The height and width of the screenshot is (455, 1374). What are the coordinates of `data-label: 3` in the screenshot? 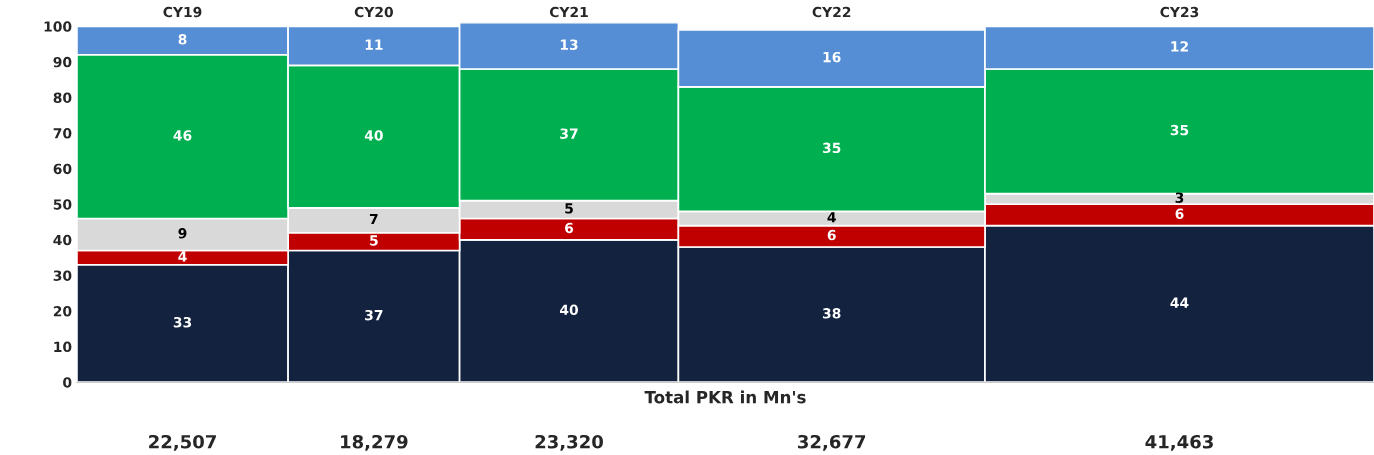 It's located at (1179, 197).